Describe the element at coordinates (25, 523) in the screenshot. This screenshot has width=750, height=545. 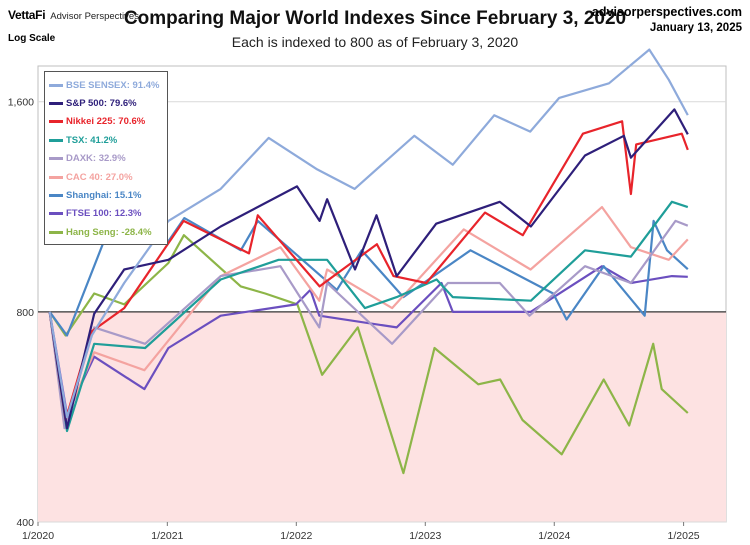
I see `y-tick-label: 400` at that location.